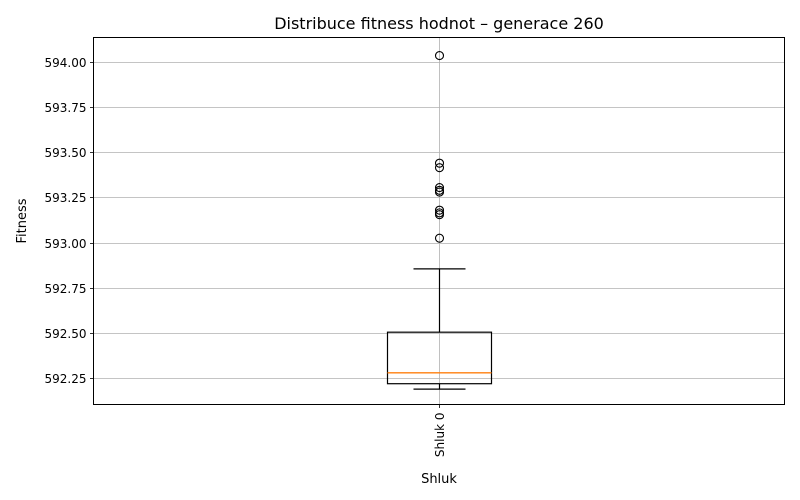 The height and width of the screenshot is (500, 800). What do you see at coordinates (66, 244) in the screenshot?
I see `y-tick-label: 593.00` at bounding box center [66, 244].